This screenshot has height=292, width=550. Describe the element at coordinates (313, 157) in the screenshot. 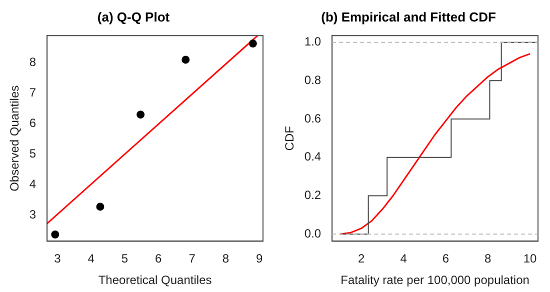

I see `y-tick-label: 0.4` at that location.